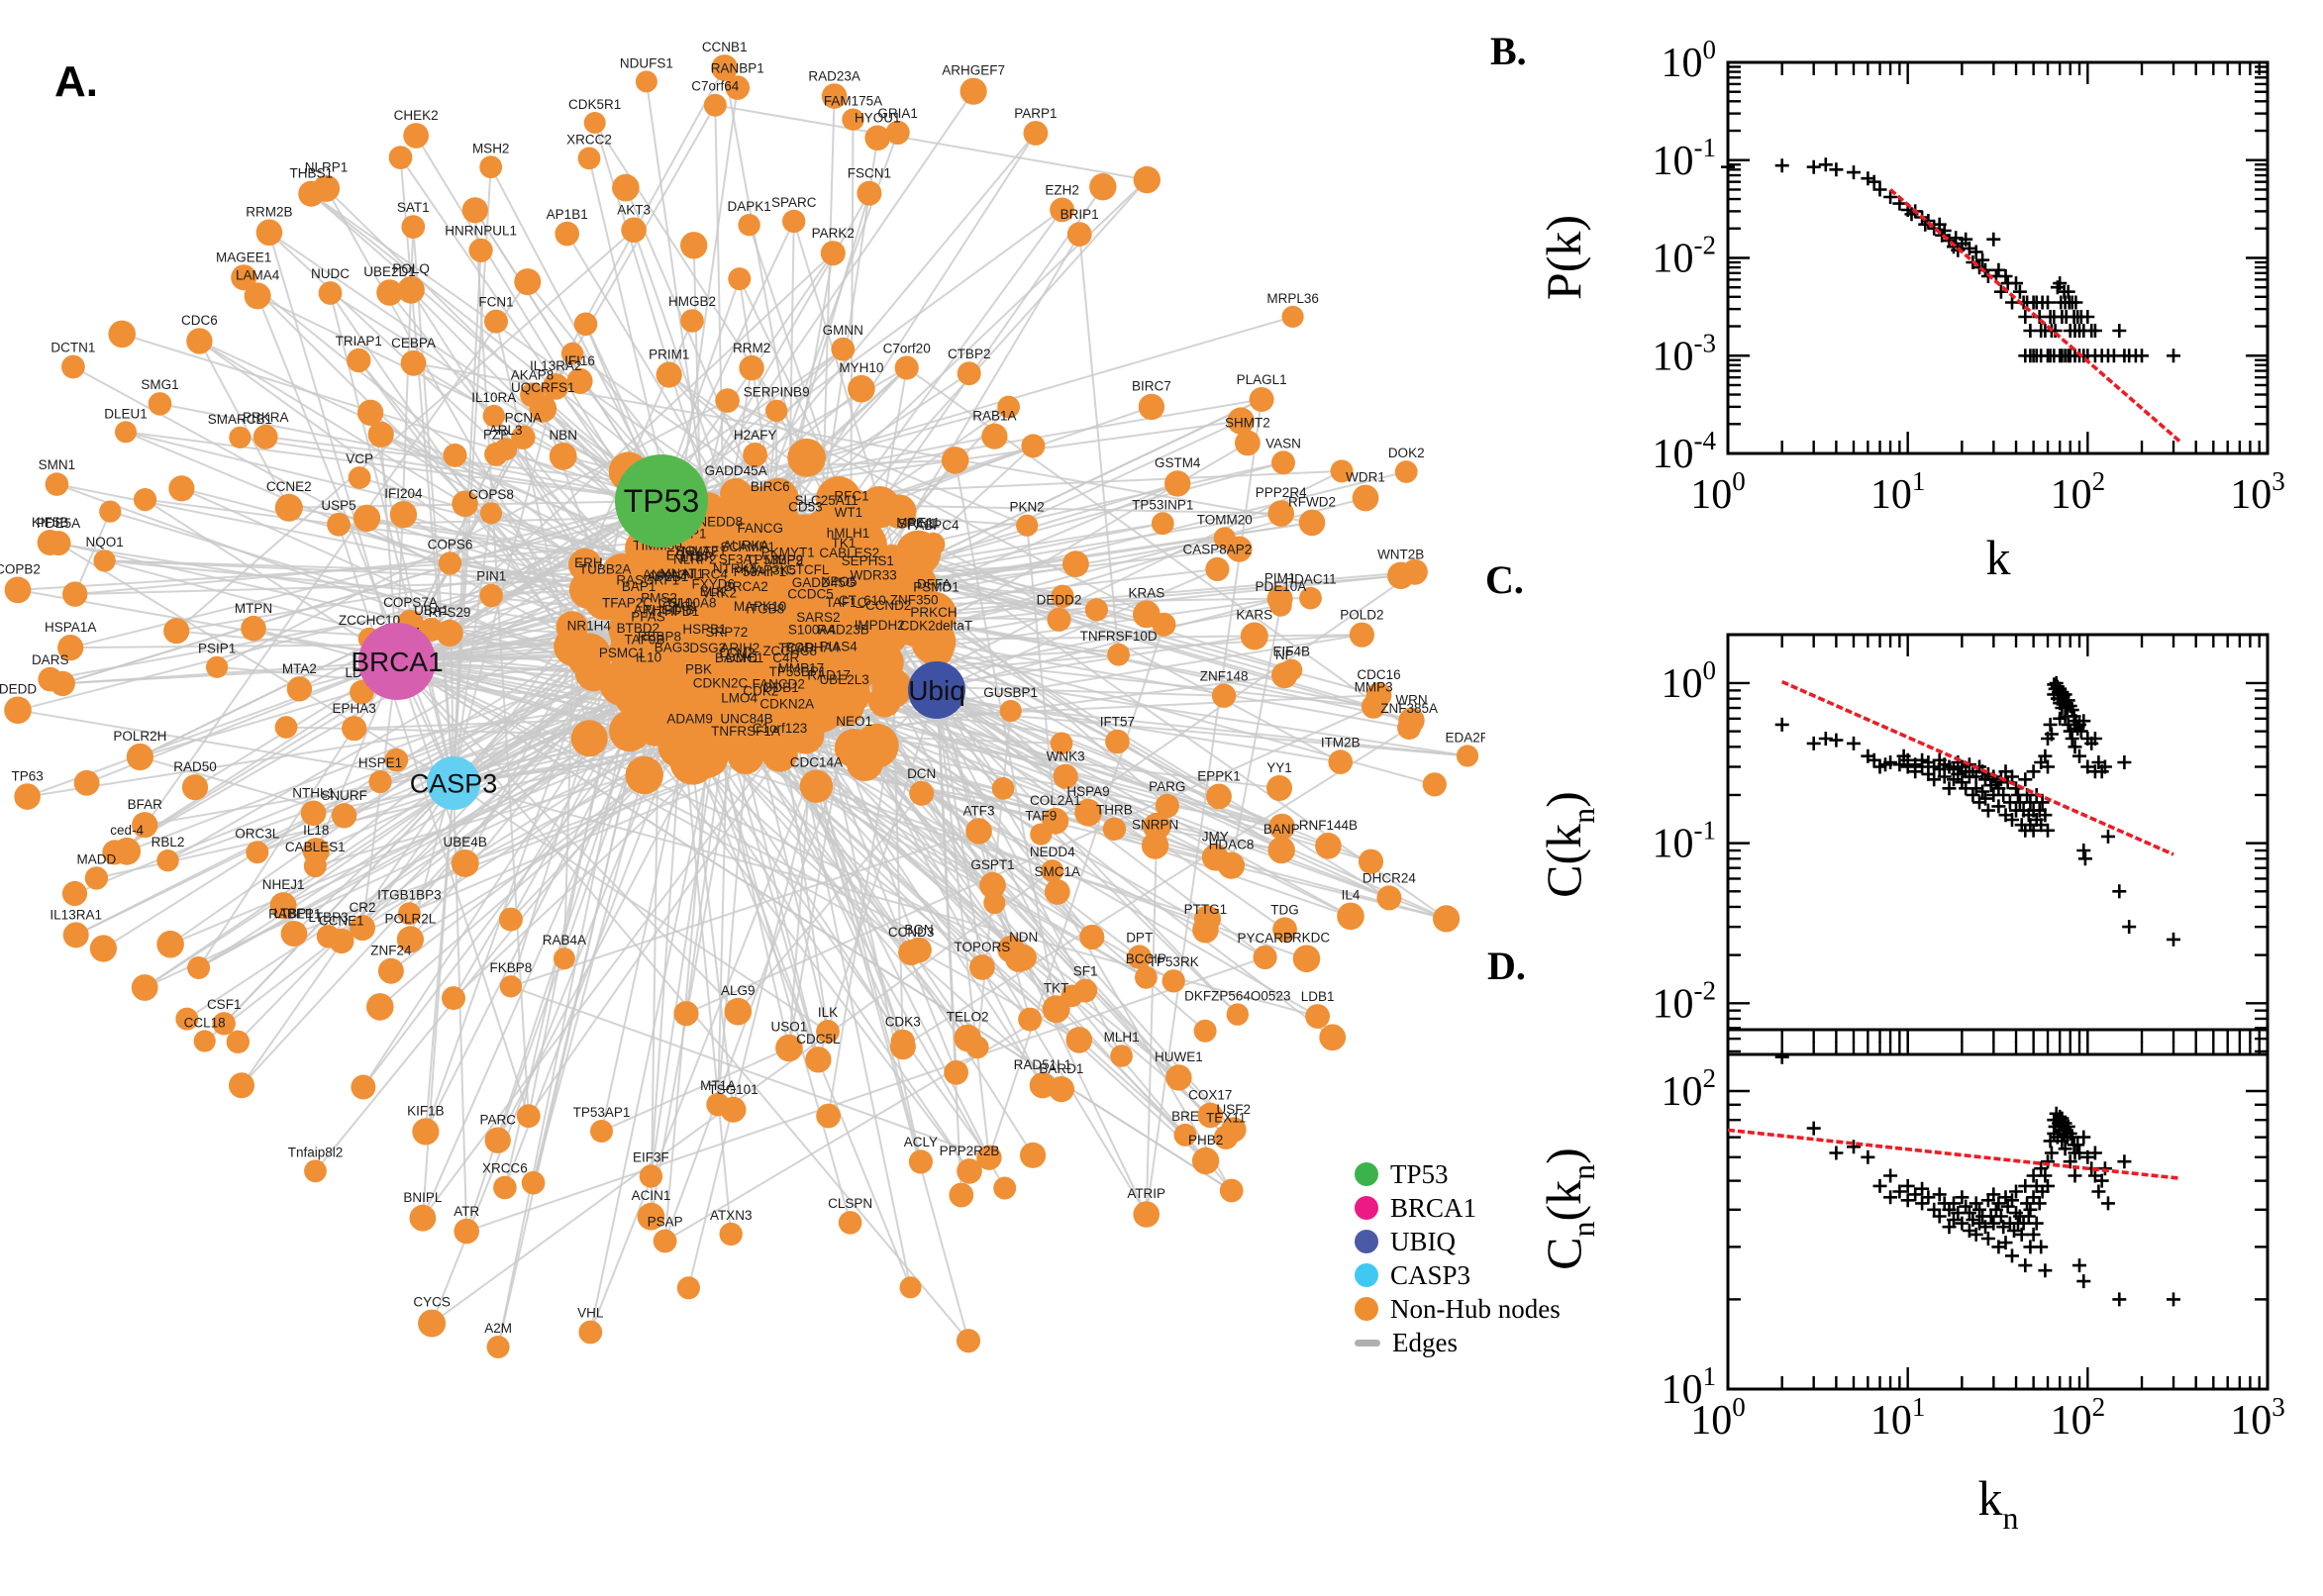 The height and width of the screenshot is (1596, 2323). Describe the element at coordinates (588, 562) in the screenshot. I see `gene-label: ERH` at that location.